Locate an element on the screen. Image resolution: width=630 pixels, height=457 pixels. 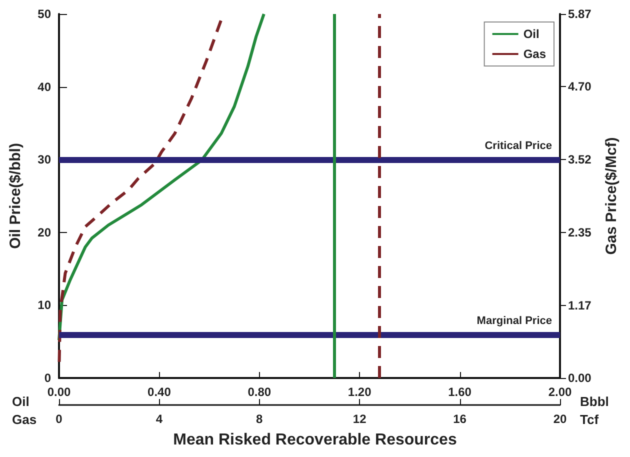
y-tick-label: 20 is located at coordinates (45, 232).